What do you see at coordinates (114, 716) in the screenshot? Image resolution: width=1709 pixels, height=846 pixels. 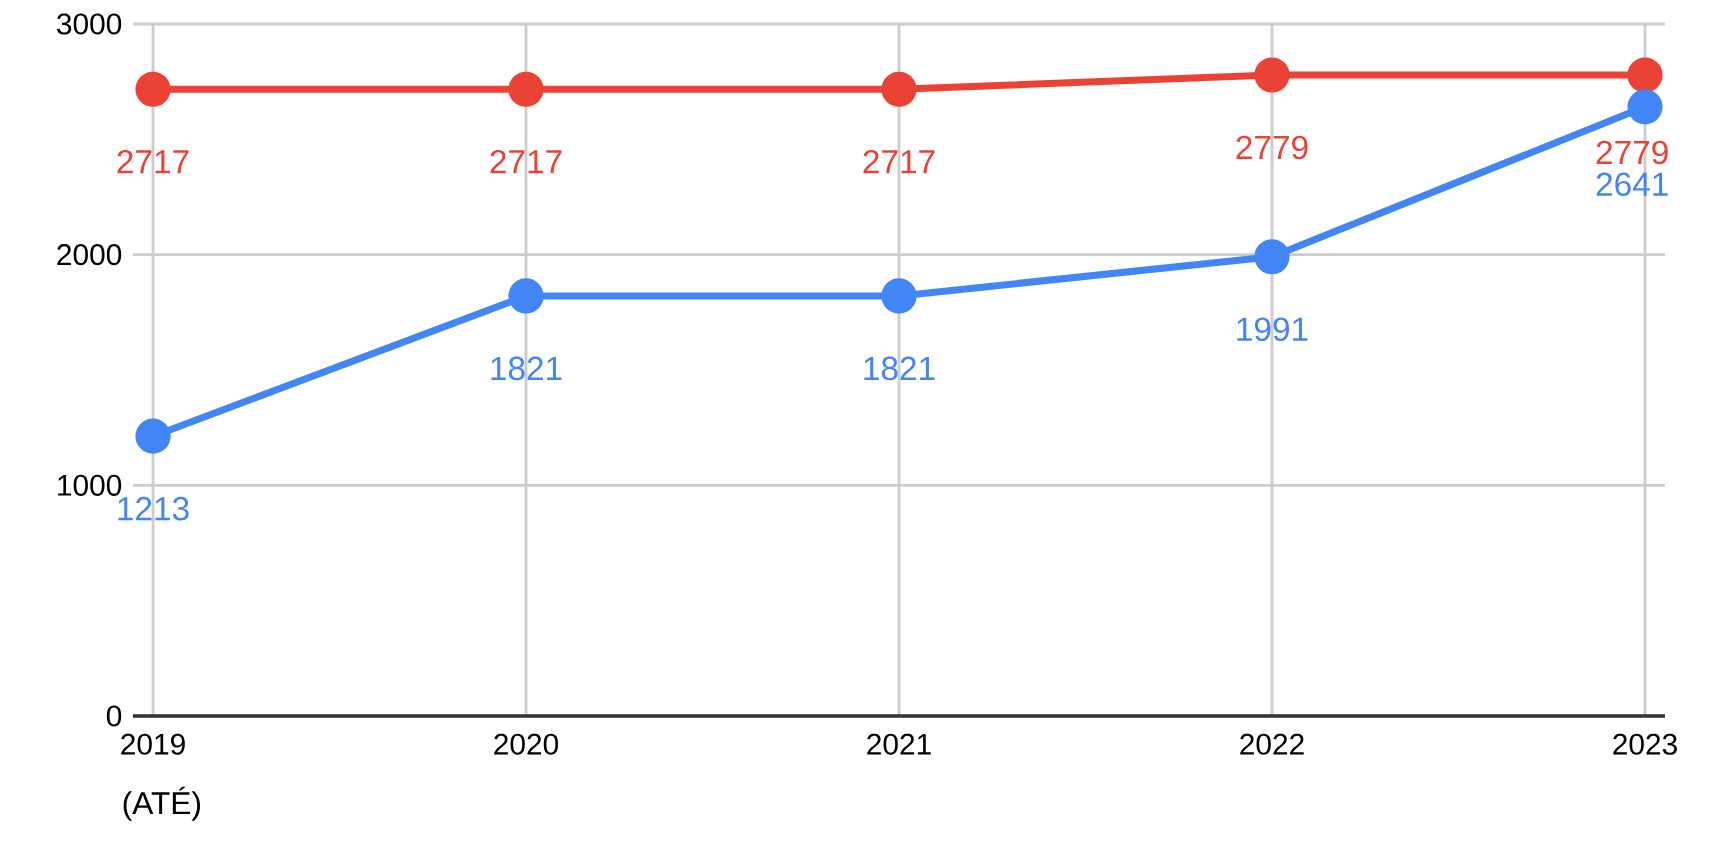 I see `y-tick-label: 0` at bounding box center [114, 716].